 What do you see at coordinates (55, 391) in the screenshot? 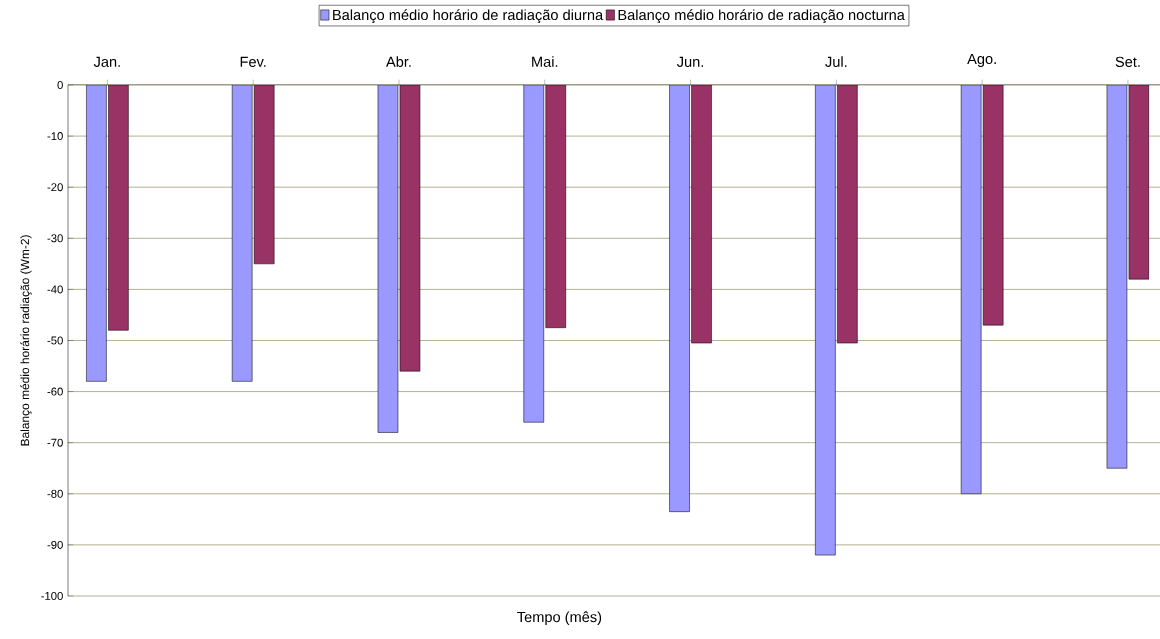
I see `y-tick-label: -60` at bounding box center [55, 391].